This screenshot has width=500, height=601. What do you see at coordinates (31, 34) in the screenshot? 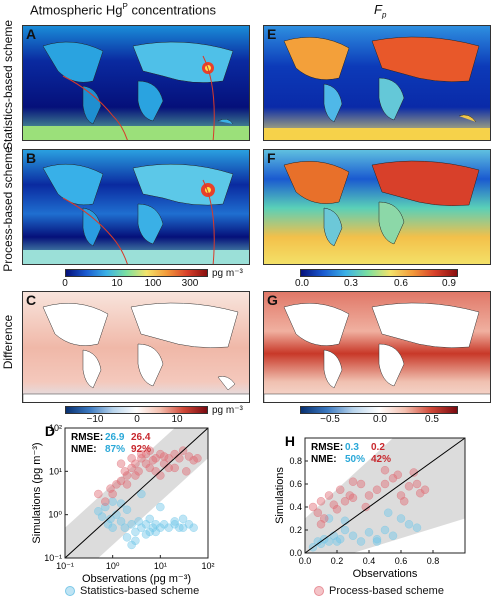
I see `panel-label-a: A` at bounding box center [31, 34].